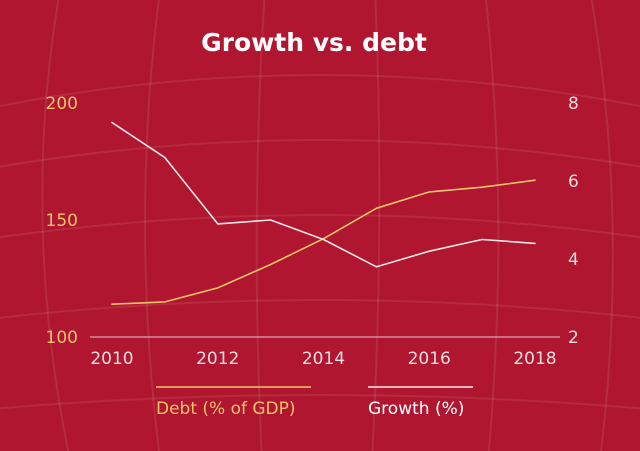 This screenshot has height=451, width=640. What do you see at coordinates (62, 338) in the screenshot?
I see `left-axis-tick-label: 100` at bounding box center [62, 338].